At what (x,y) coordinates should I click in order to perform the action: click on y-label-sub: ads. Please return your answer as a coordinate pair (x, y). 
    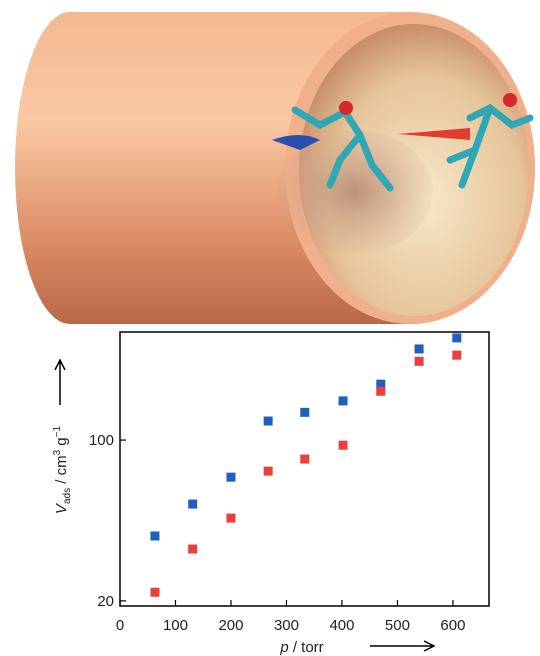
    Looking at the image, I should click on (67, 496).